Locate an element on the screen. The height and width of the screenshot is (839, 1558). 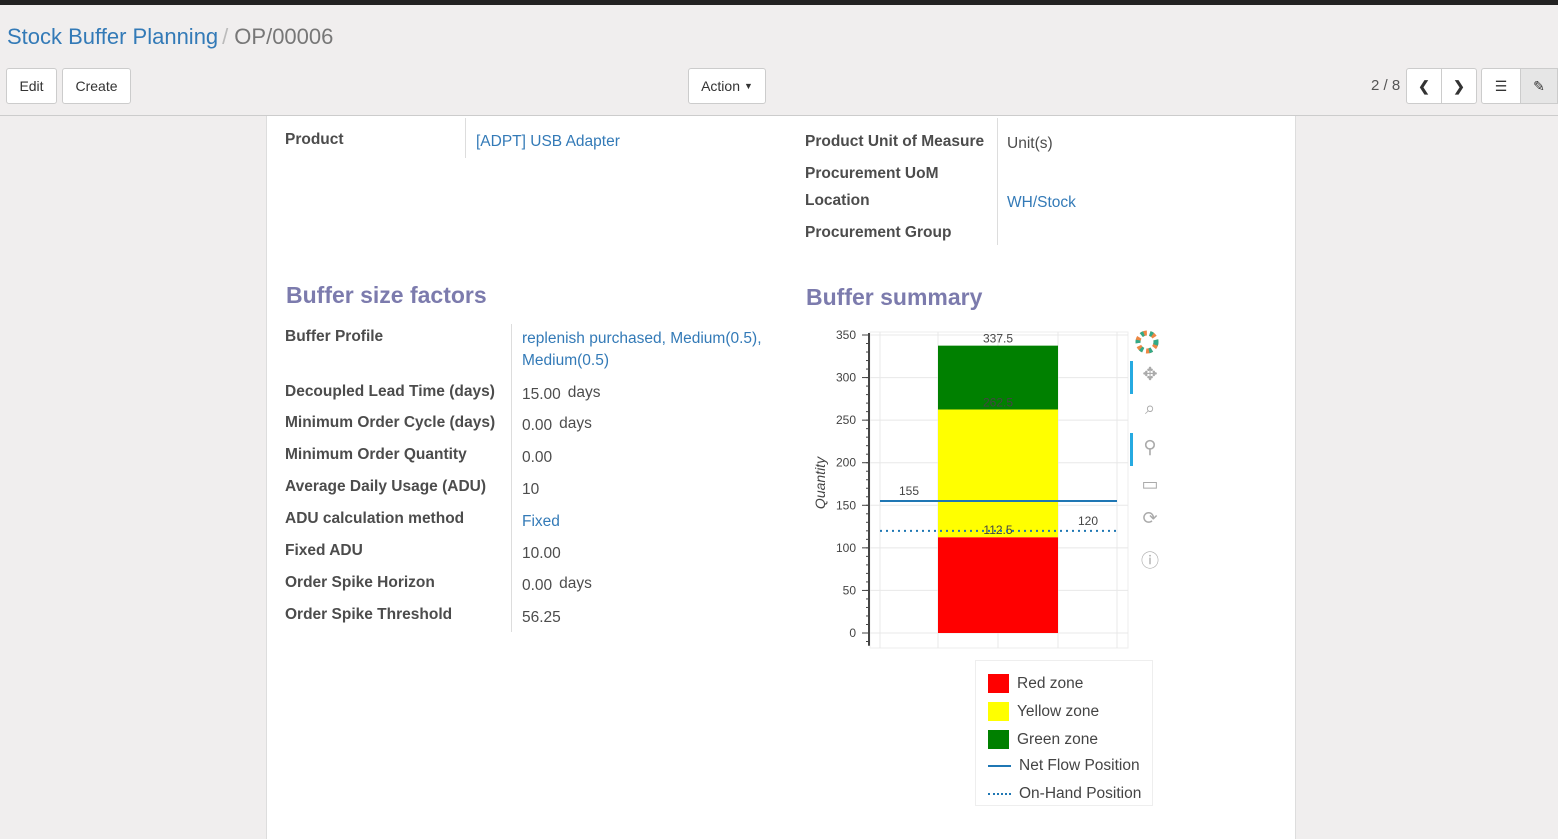
form-view-button: ✎ is located at coordinates (1539, 86).